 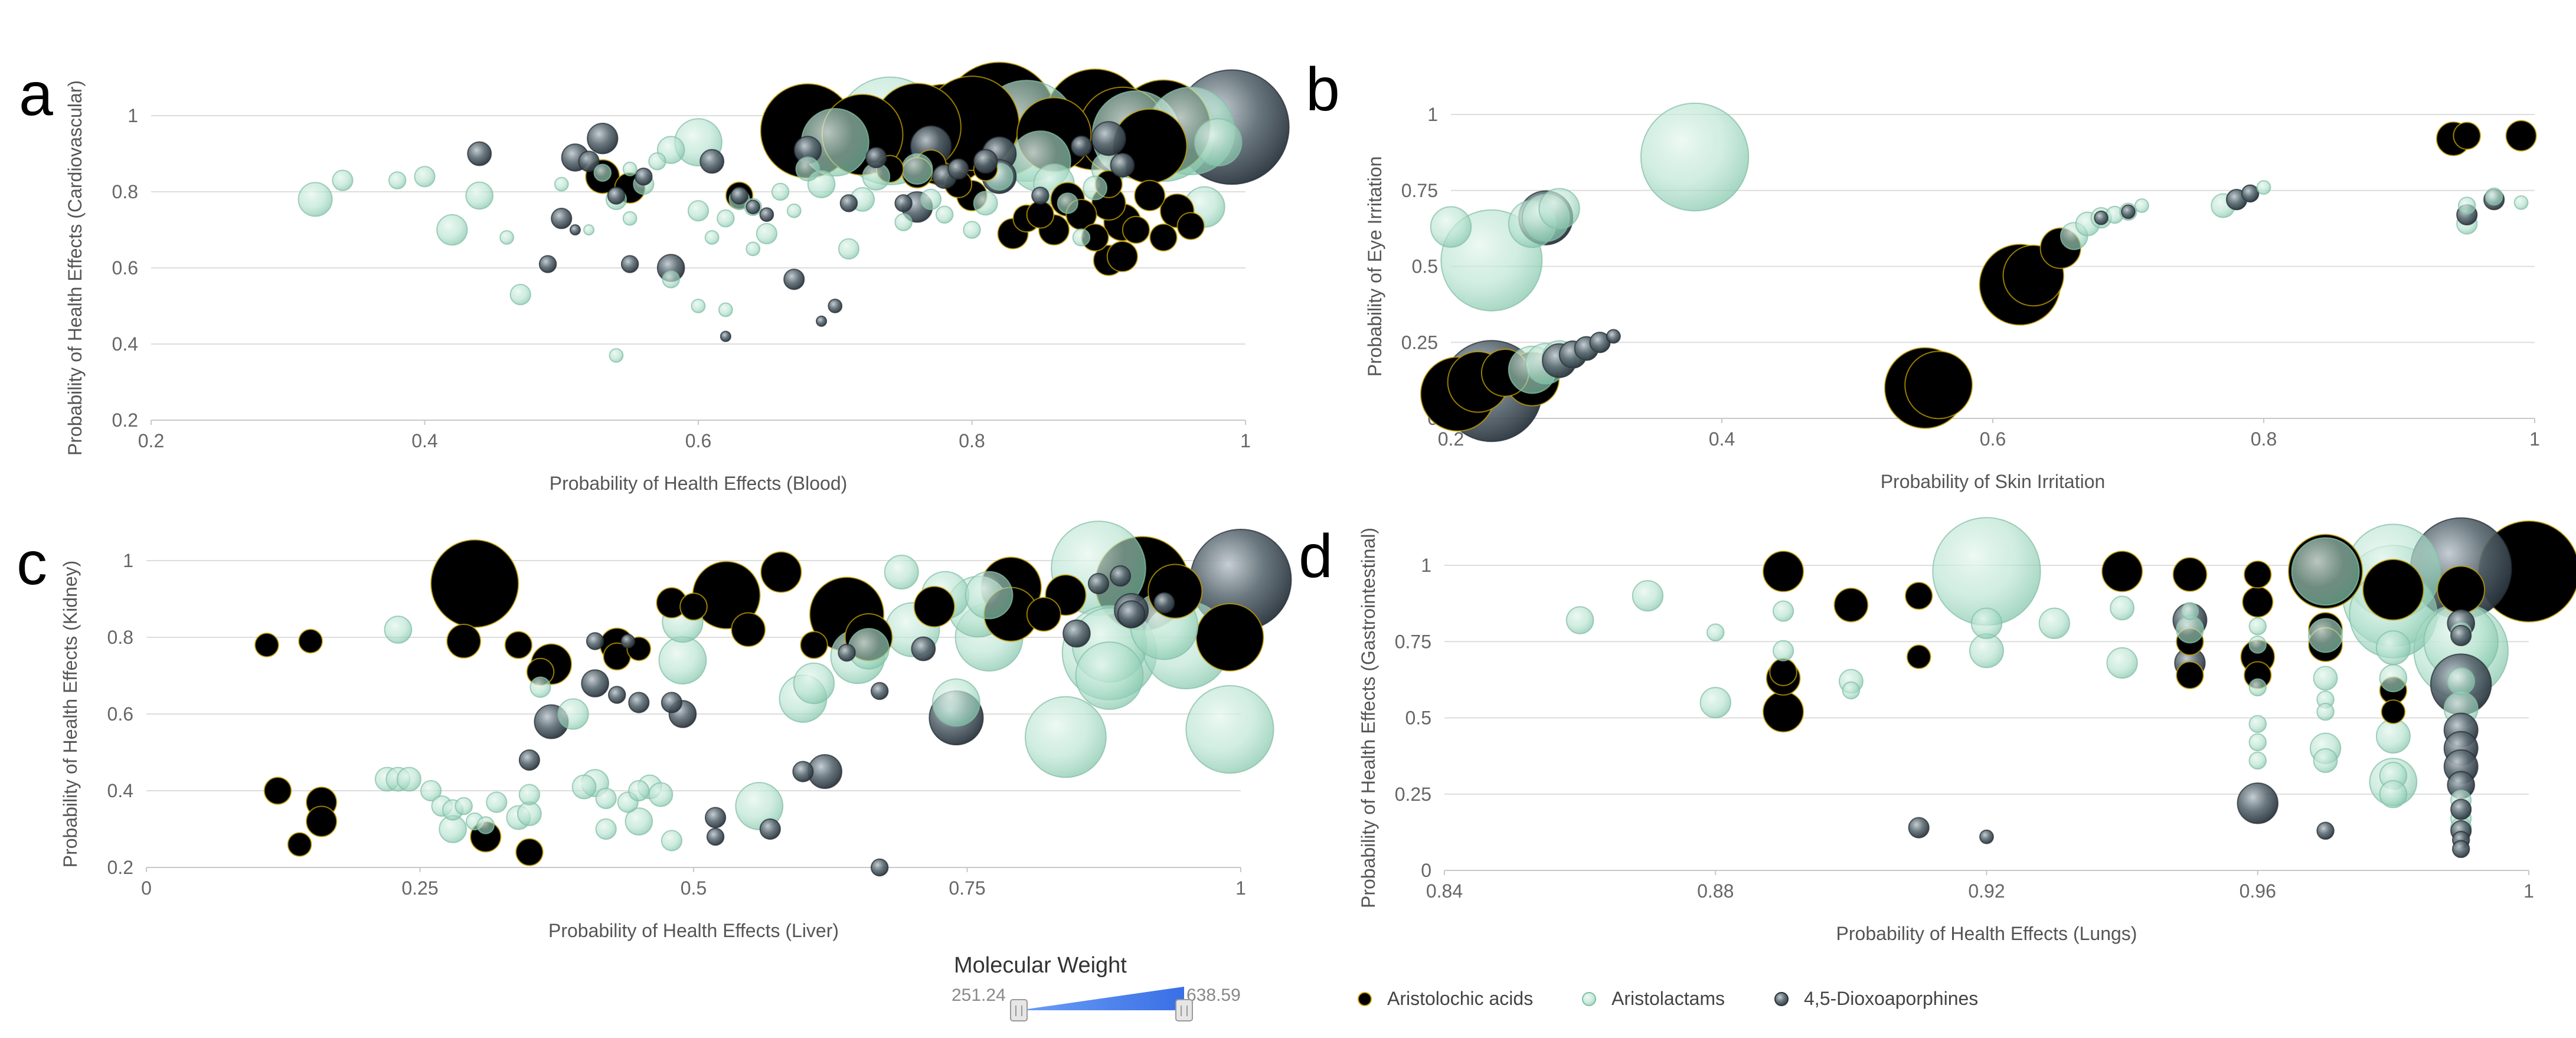 What do you see at coordinates (1653, 999) in the screenshot?
I see `legend-item-aristolactams: Aristolactams` at bounding box center [1653, 999].